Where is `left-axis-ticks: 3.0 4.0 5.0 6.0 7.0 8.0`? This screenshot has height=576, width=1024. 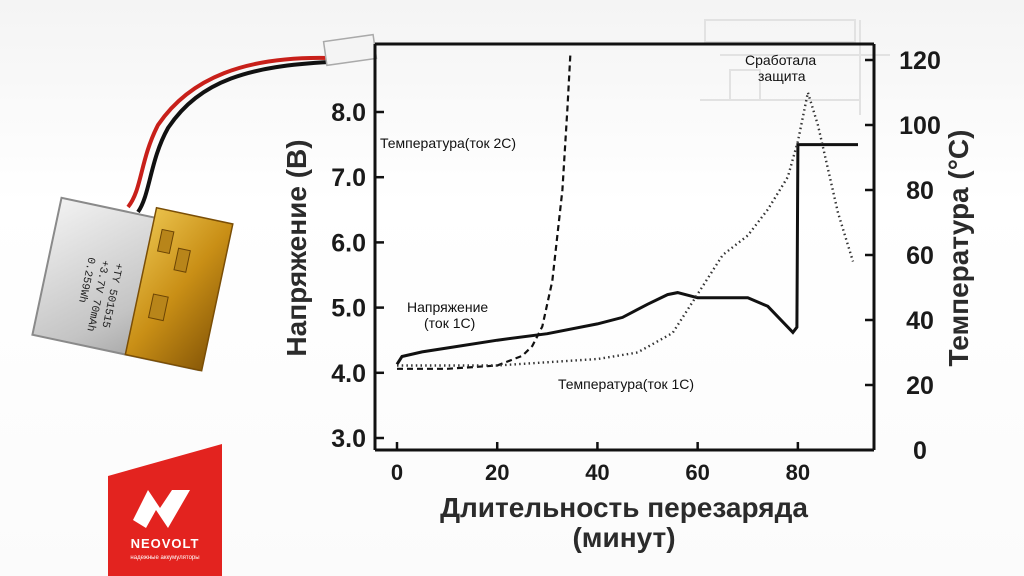
left-axis-ticks: 3.0 4.0 5.0 6.0 7.0 8.0 is located at coordinates (357, 276).